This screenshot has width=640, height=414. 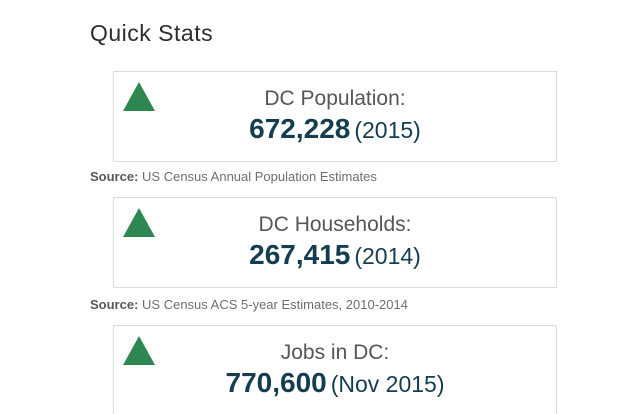 I want to click on stat-period: (Nov 2015), so click(x=387, y=384).